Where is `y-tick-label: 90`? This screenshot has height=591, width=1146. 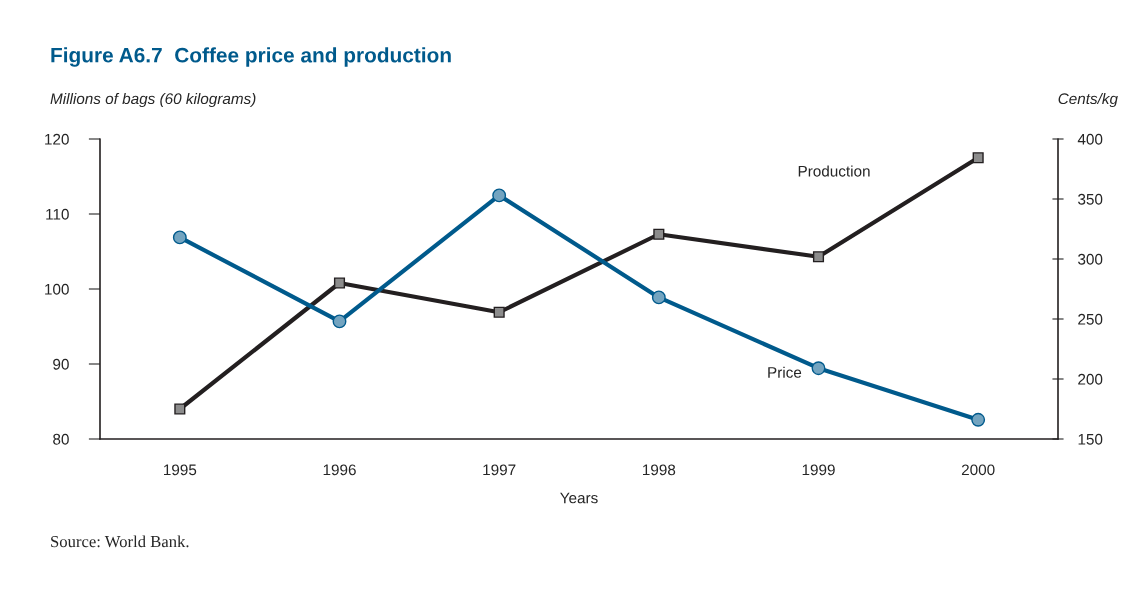
y-tick-label: 90 is located at coordinates (61, 364).